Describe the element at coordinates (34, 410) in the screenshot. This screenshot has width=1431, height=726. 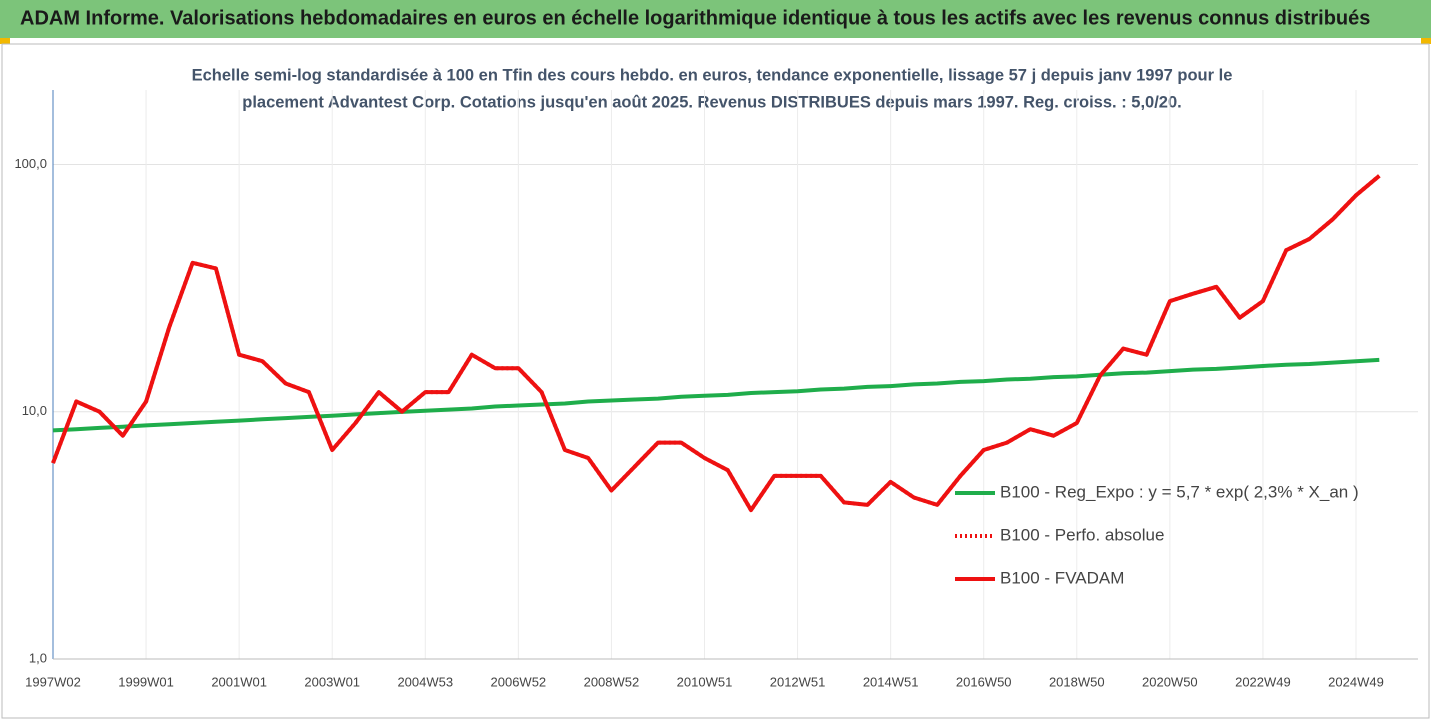
I see `y-tick-label: 10,0` at that location.